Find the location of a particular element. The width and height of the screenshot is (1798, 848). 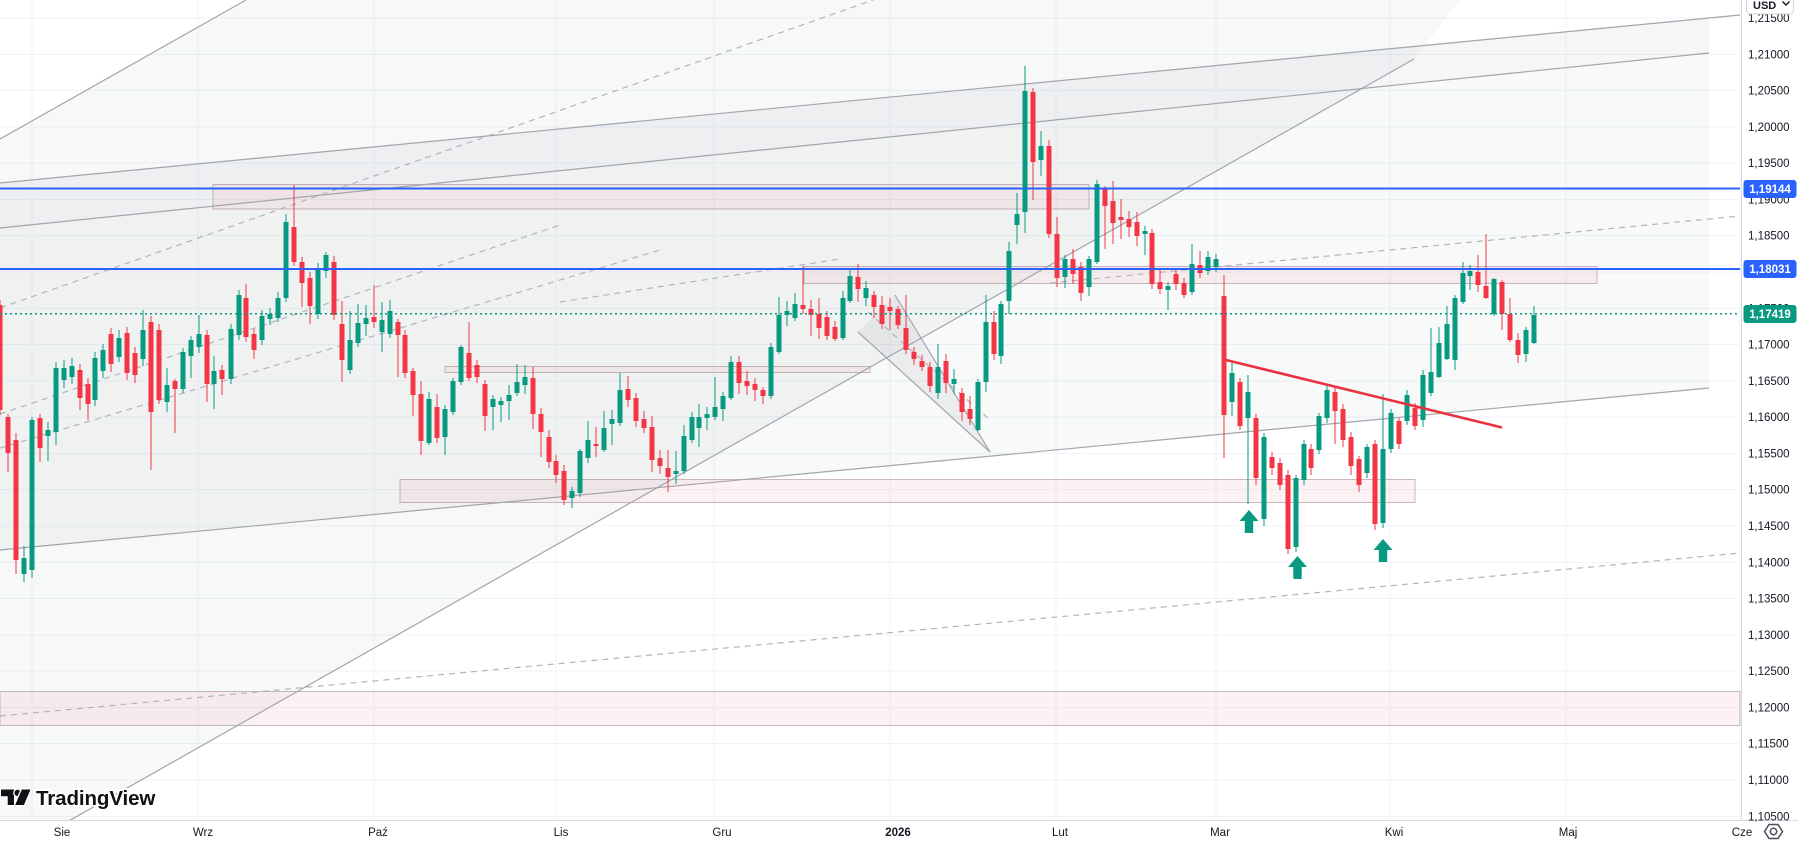

svg-text: 1,19500 is located at coordinates (1769, 164).